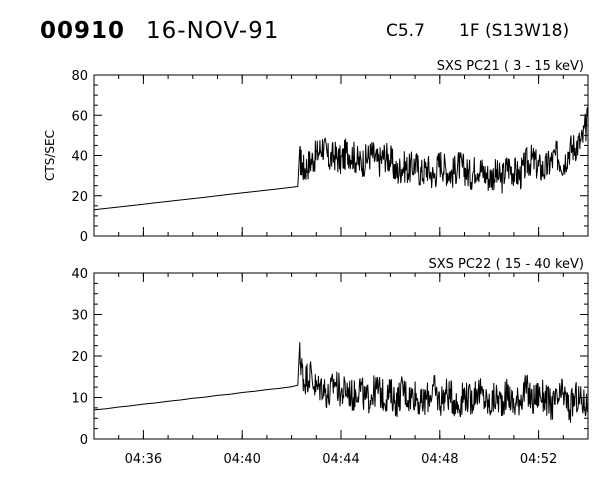 This screenshot has height=480, width=600. I want to click on y-axis-label: CTS/SEC, so click(50, 155).